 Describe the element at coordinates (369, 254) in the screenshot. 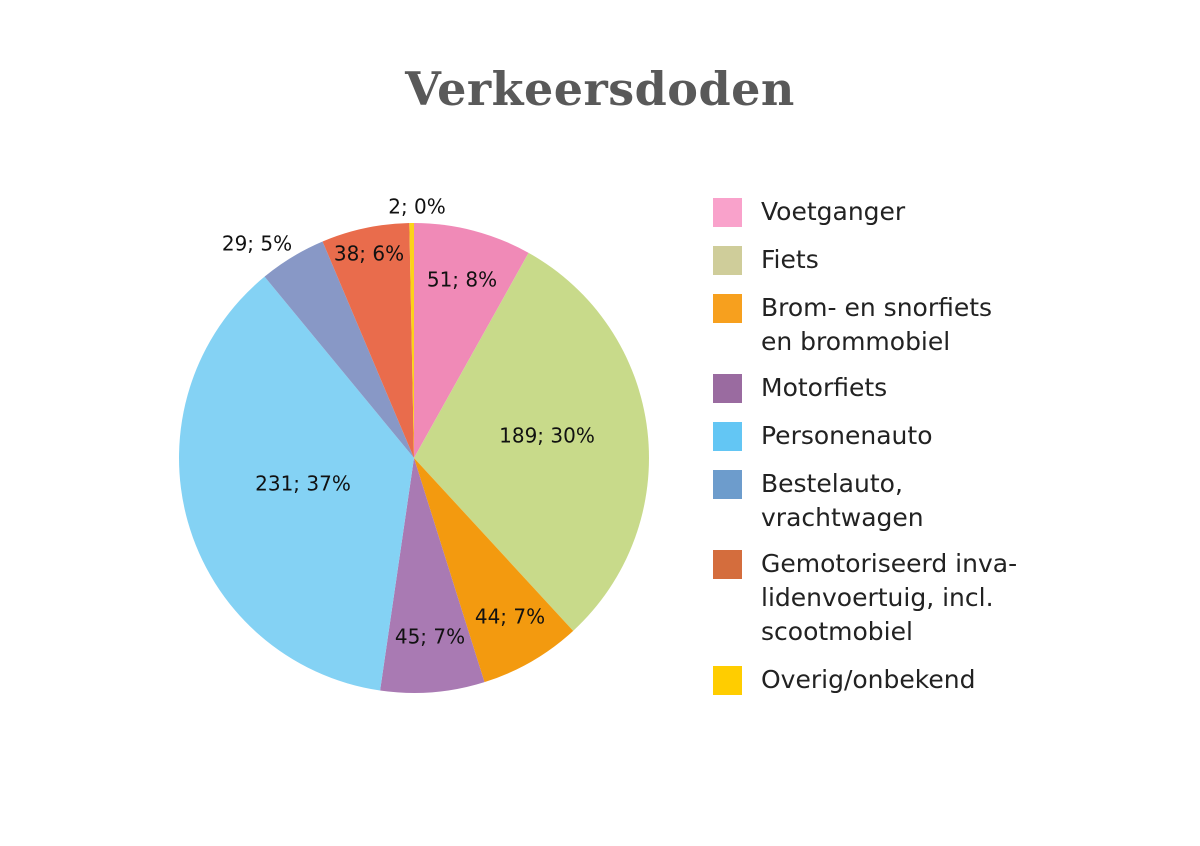

I see `slice-data-label: 38; 6%` at that location.